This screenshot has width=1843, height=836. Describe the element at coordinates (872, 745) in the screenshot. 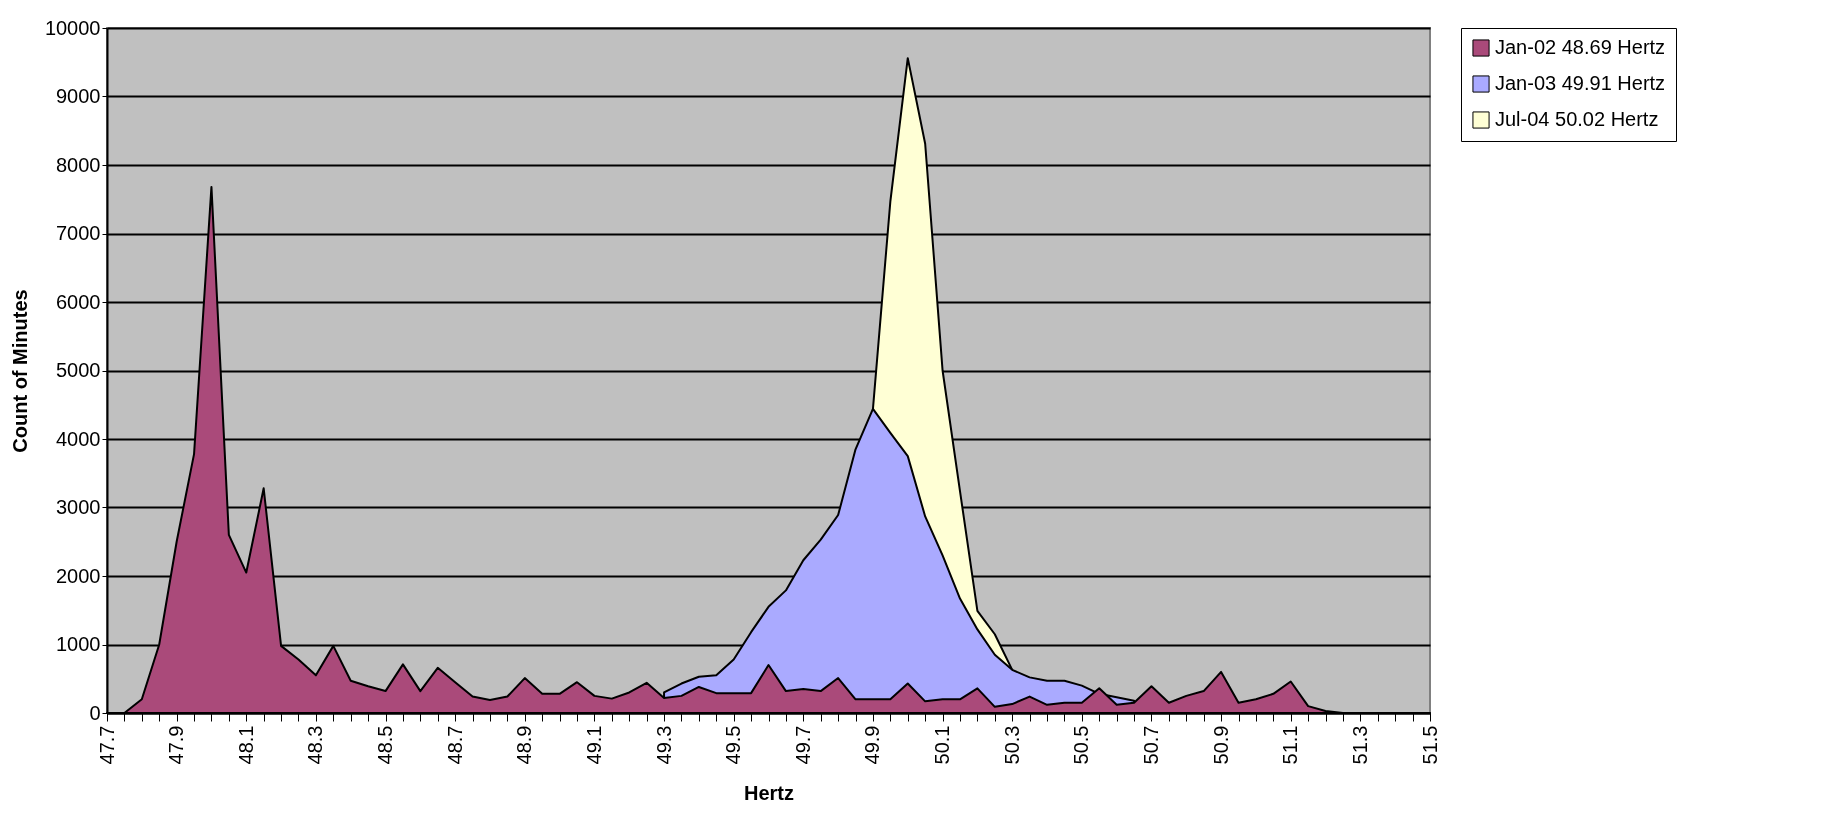

I see `x-tick-label: 49.9` at that location.